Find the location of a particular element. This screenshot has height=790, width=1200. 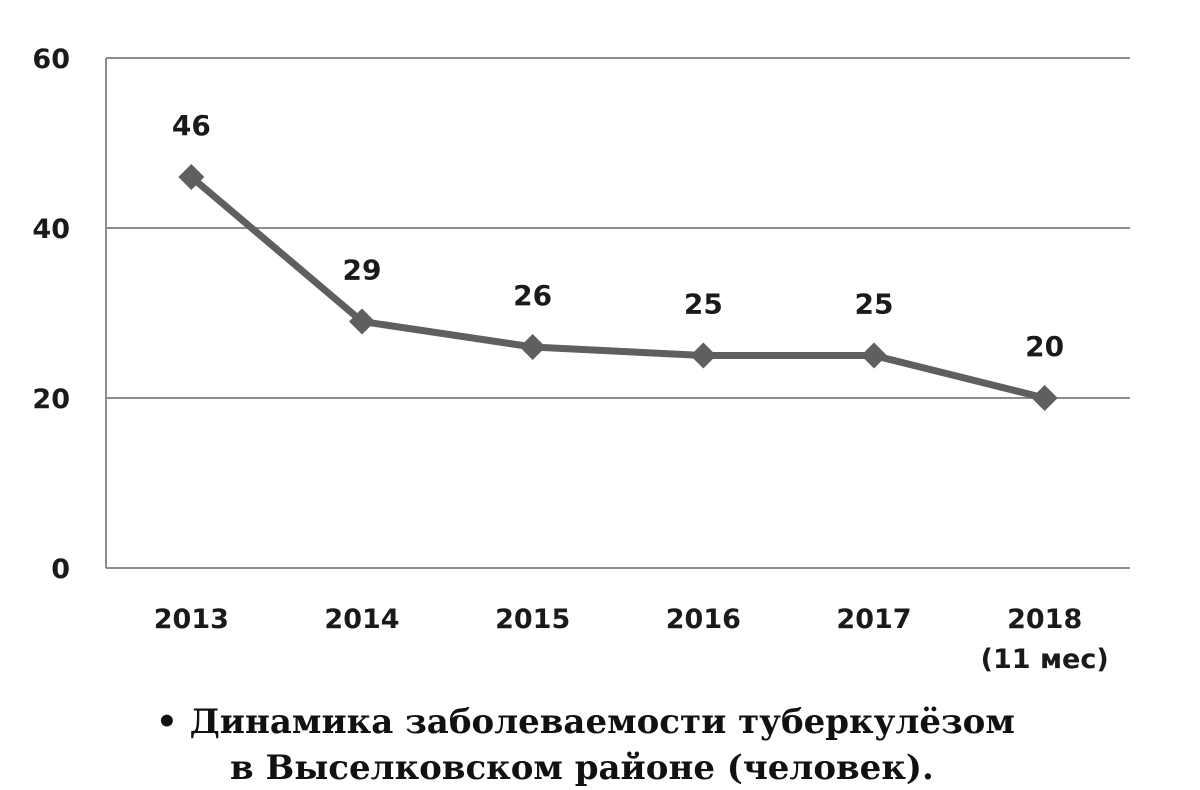

x-tick-label: 2013 is located at coordinates (191, 619).